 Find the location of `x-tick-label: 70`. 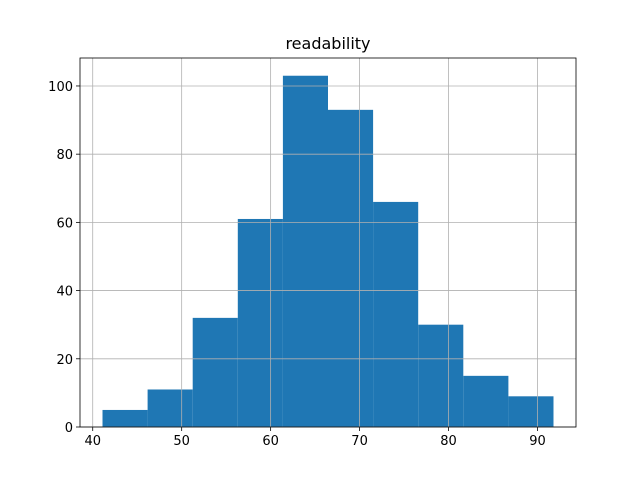

x-tick-label: 70 is located at coordinates (359, 441).